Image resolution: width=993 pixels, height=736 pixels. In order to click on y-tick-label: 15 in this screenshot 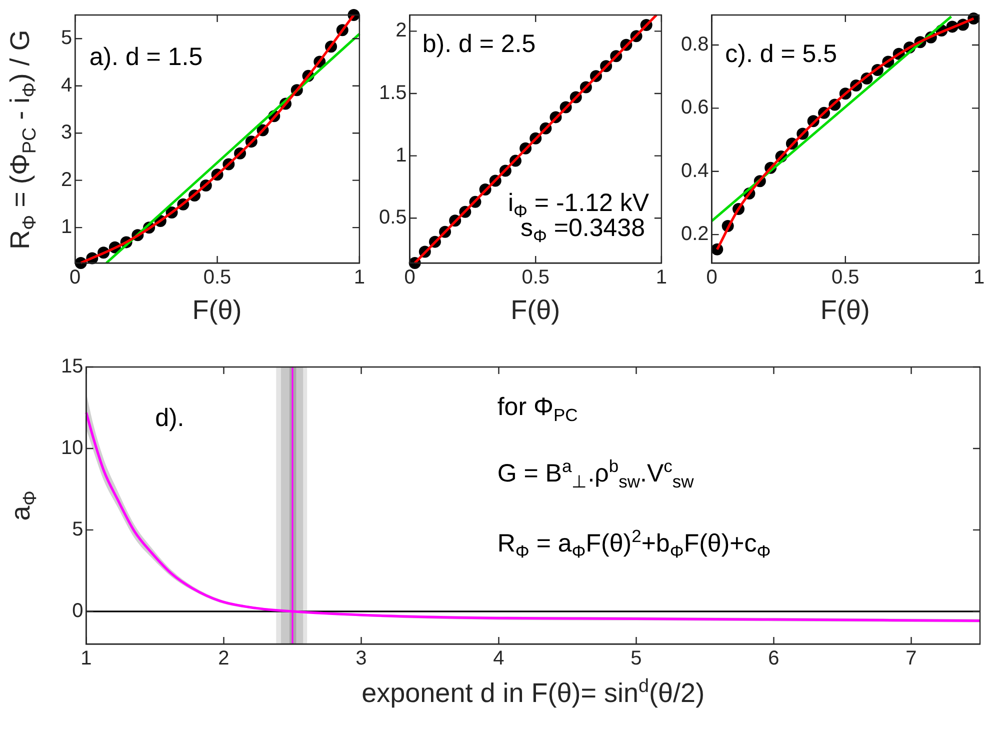, I will do `click(72, 367)`.